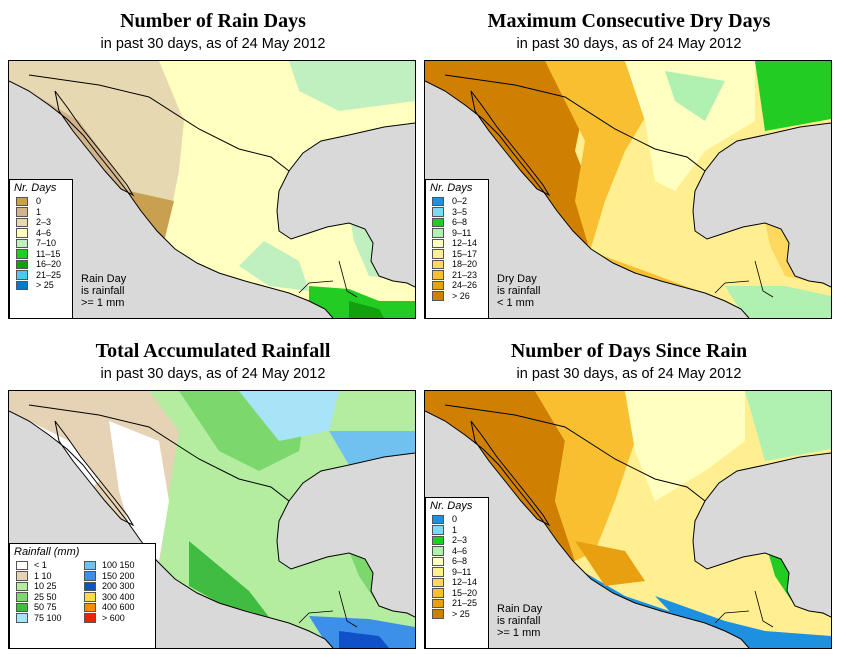  I want to click on legend-item: 3–5, so click(457, 212).